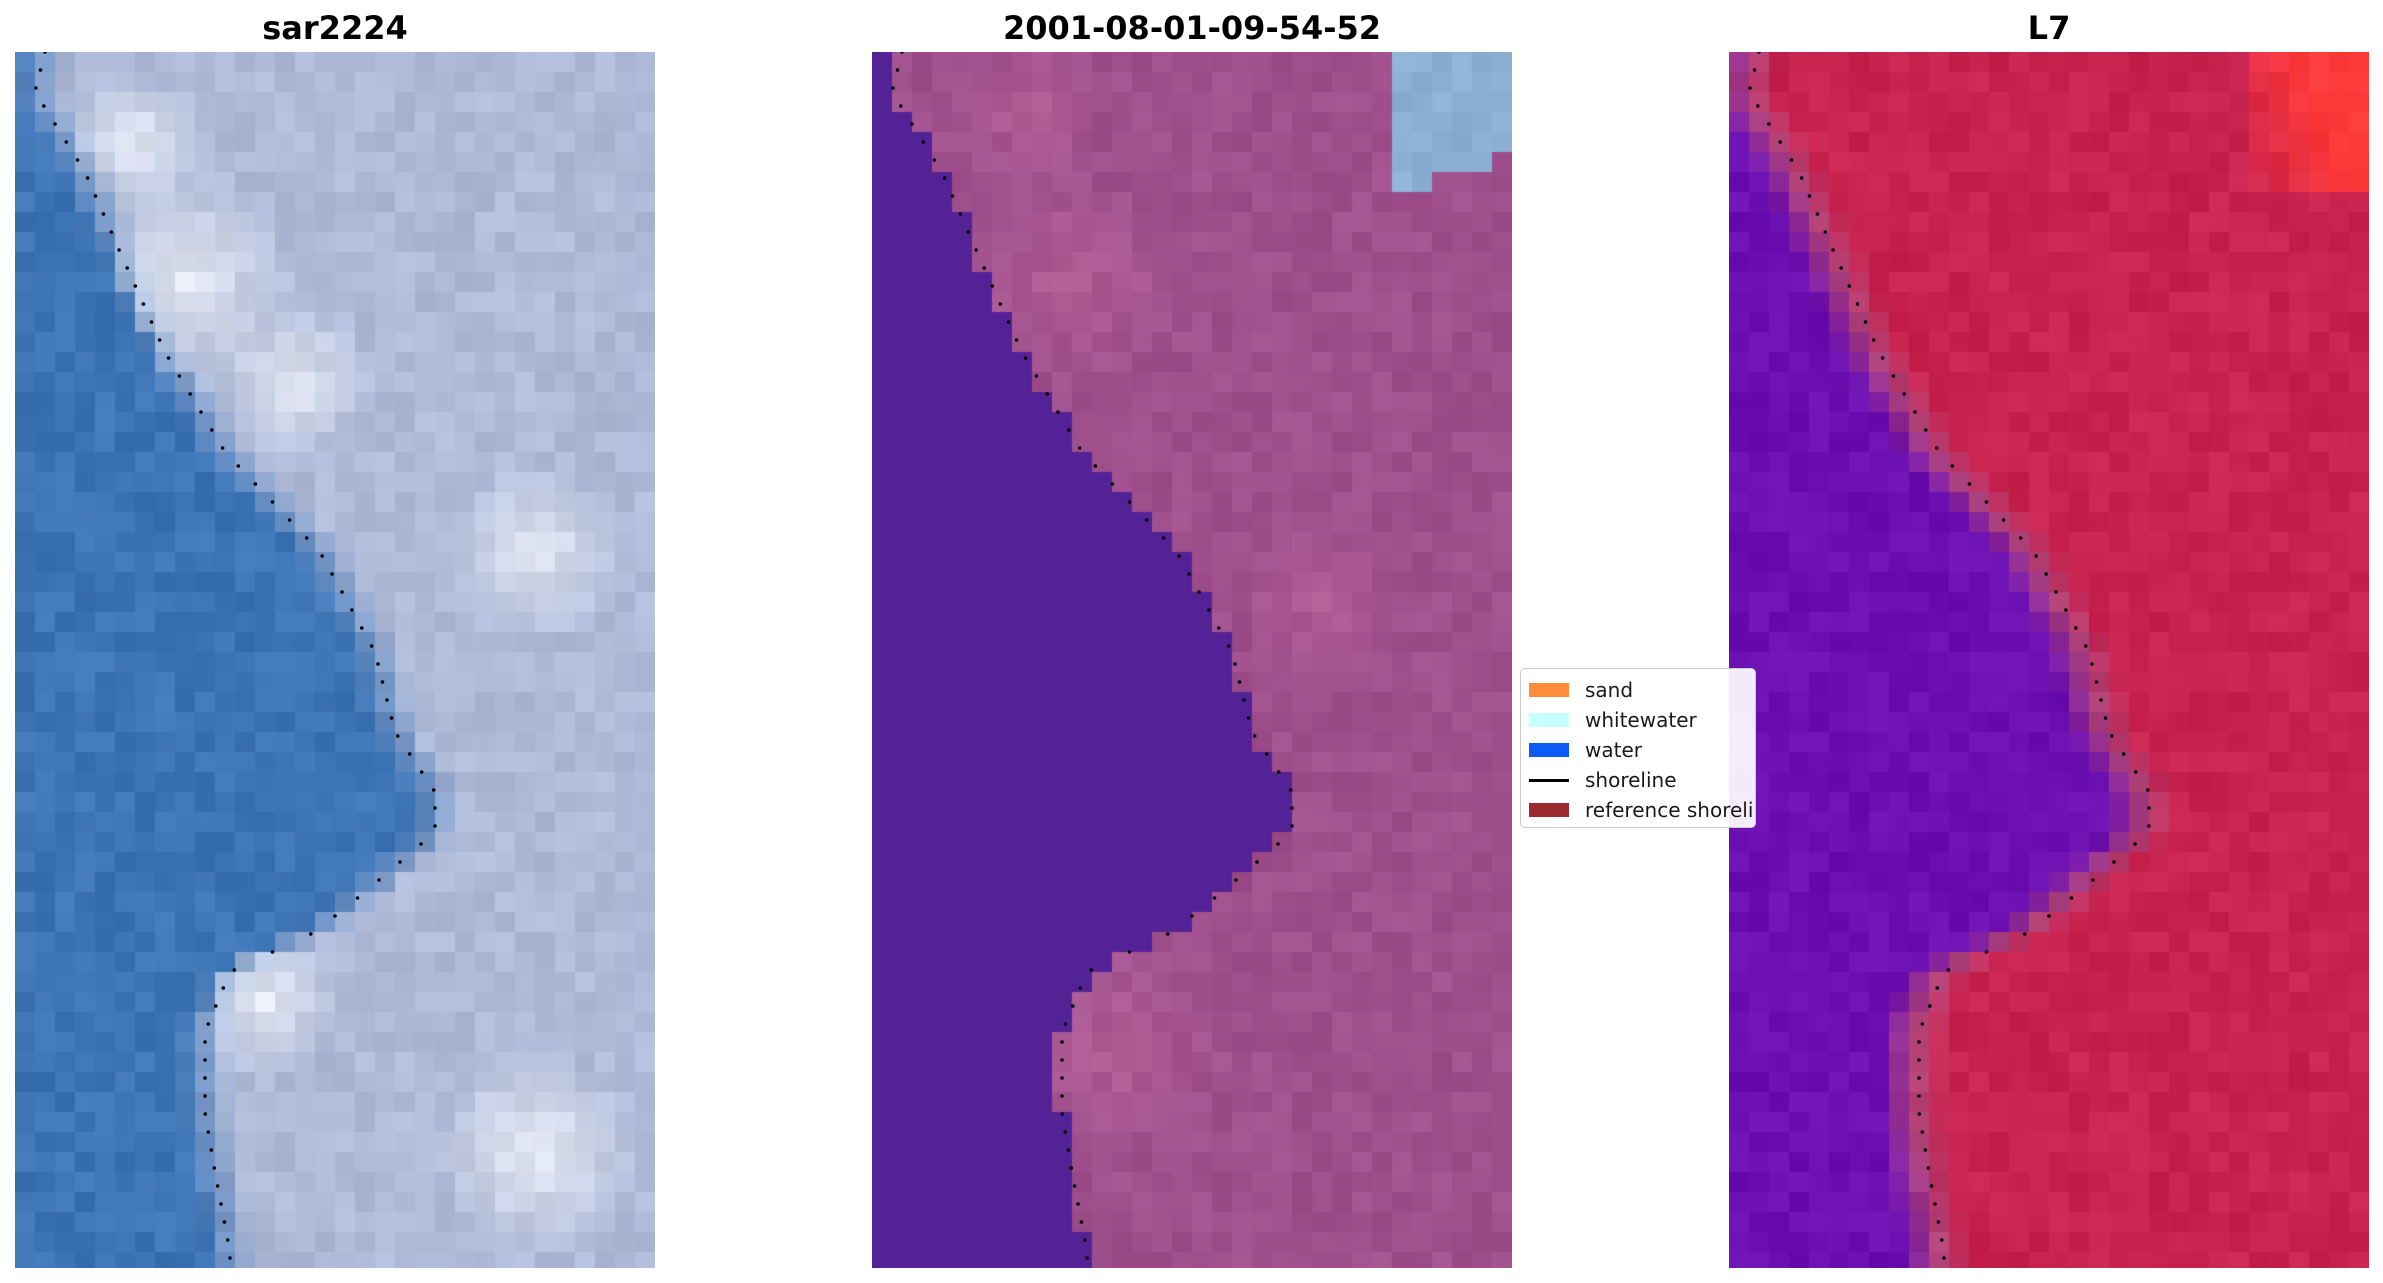 This screenshot has height=1283, width=2383. I want to click on shoreline-line-icon, so click(1549, 780).